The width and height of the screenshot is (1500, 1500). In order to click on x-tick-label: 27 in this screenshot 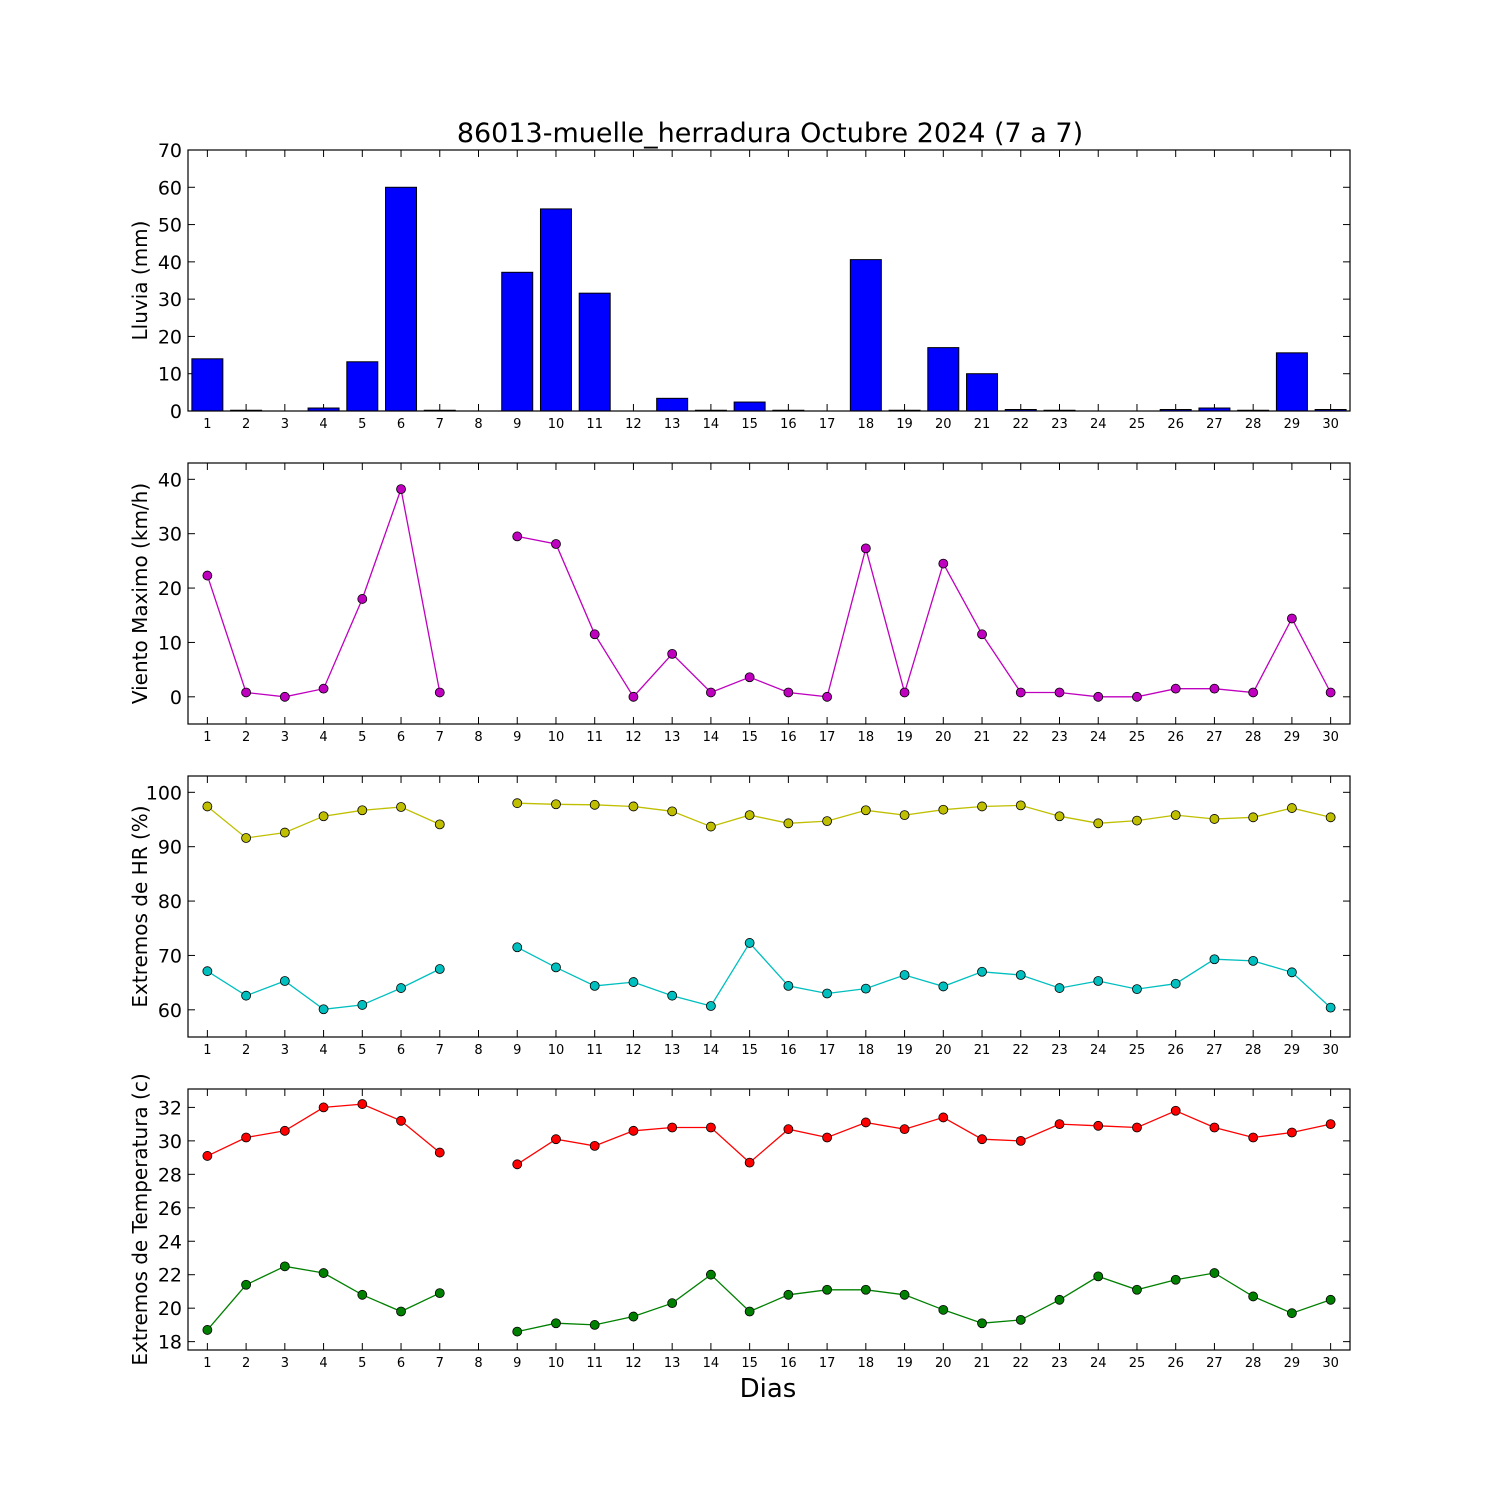, I will do `click(1214, 1050)`.